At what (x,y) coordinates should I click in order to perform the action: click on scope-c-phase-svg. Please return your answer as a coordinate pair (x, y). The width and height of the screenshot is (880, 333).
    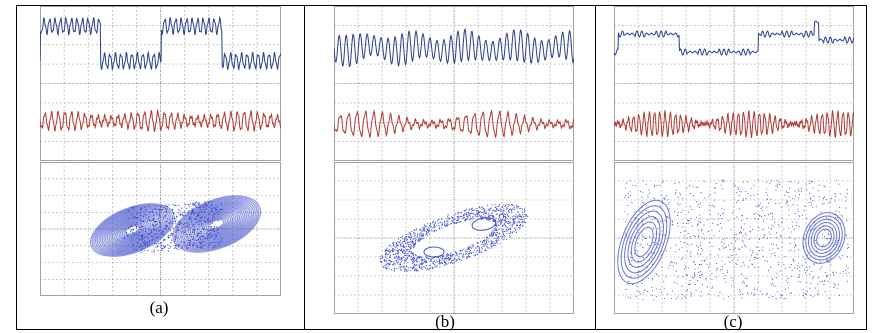
    Looking at the image, I should click on (734, 238).